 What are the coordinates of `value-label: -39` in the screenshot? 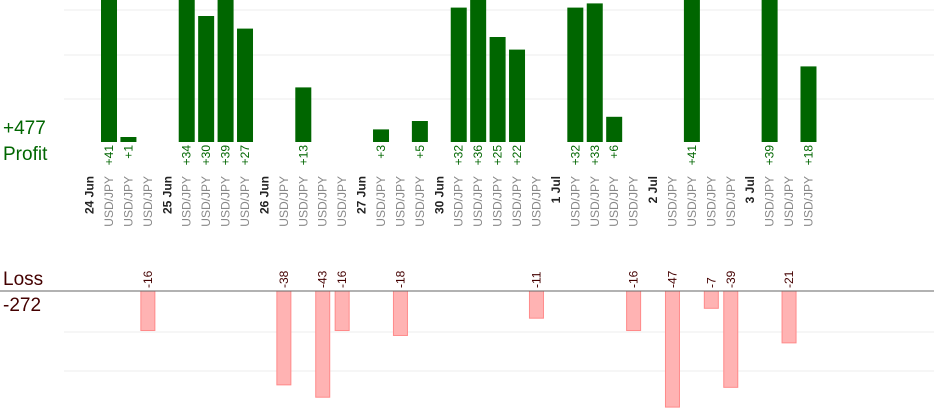 It's located at (731, 279).